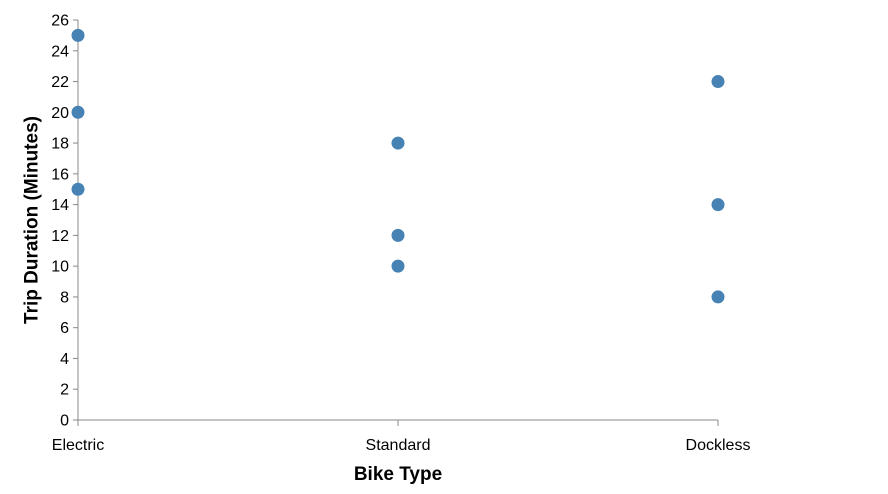 The width and height of the screenshot is (888, 494). I want to click on y-tick-label: 4, so click(64, 359).